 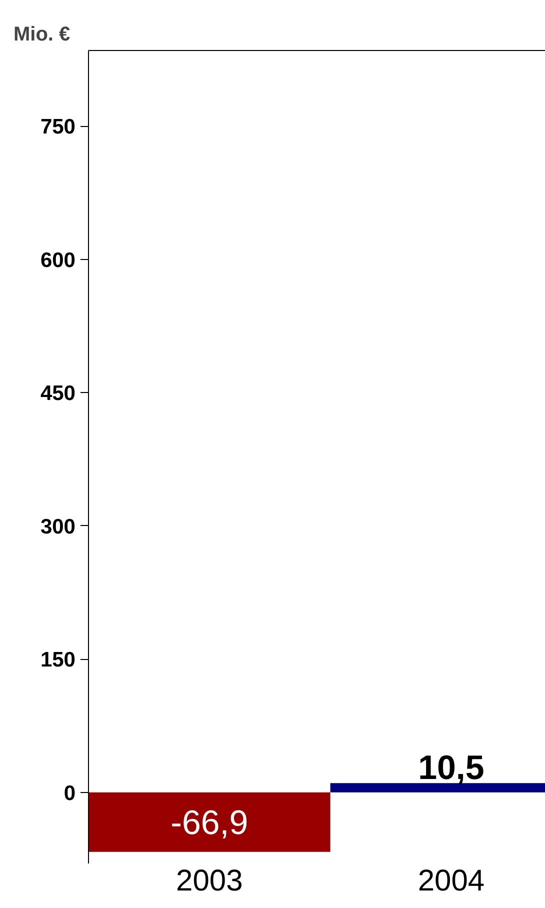 What do you see at coordinates (209, 823) in the screenshot?
I see `data-label: -66,9` at bounding box center [209, 823].